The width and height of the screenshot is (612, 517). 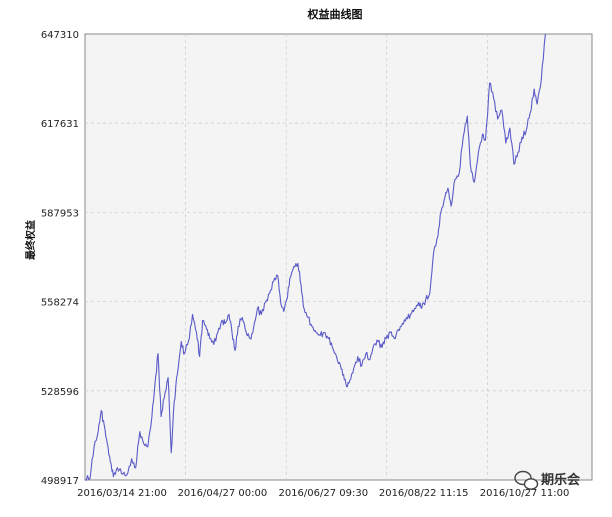 What do you see at coordinates (335, 14) in the screenshot?
I see `chart-title: 权益曲线图` at bounding box center [335, 14].